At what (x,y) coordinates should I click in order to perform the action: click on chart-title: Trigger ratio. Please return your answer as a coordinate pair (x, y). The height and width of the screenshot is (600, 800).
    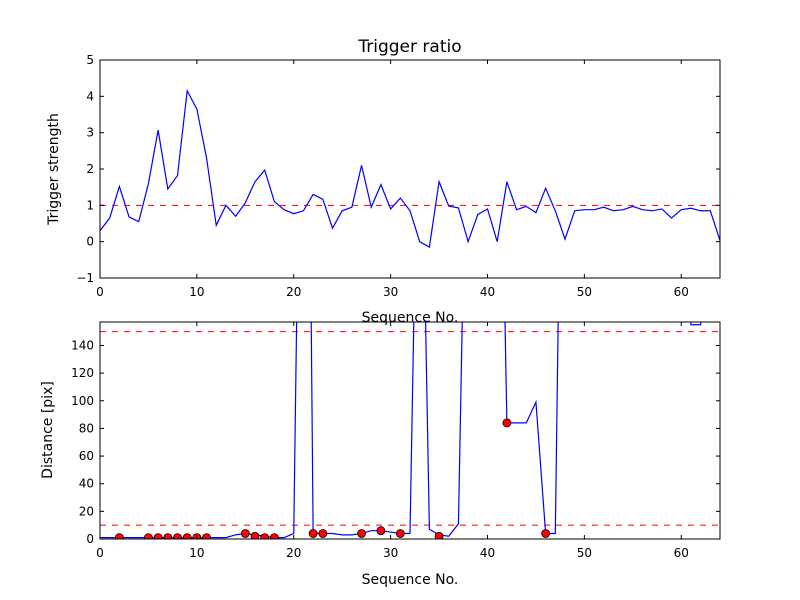
    Looking at the image, I should click on (409, 47).